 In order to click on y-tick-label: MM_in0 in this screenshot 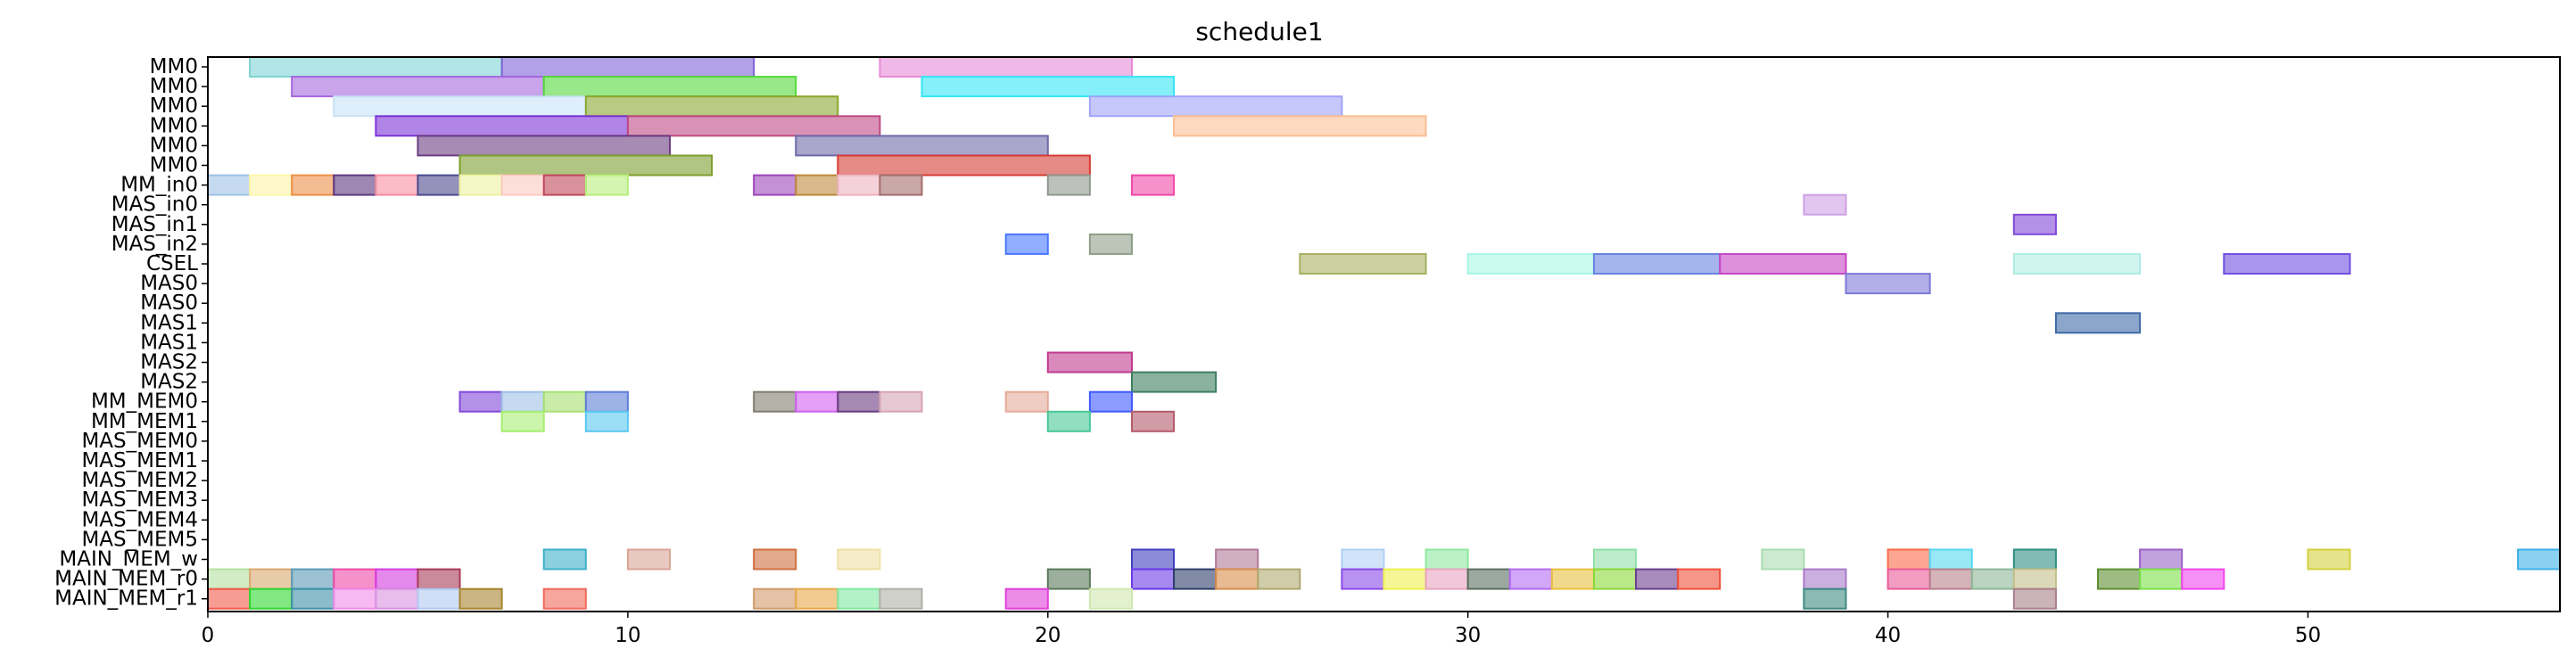, I will do `click(159, 186)`.